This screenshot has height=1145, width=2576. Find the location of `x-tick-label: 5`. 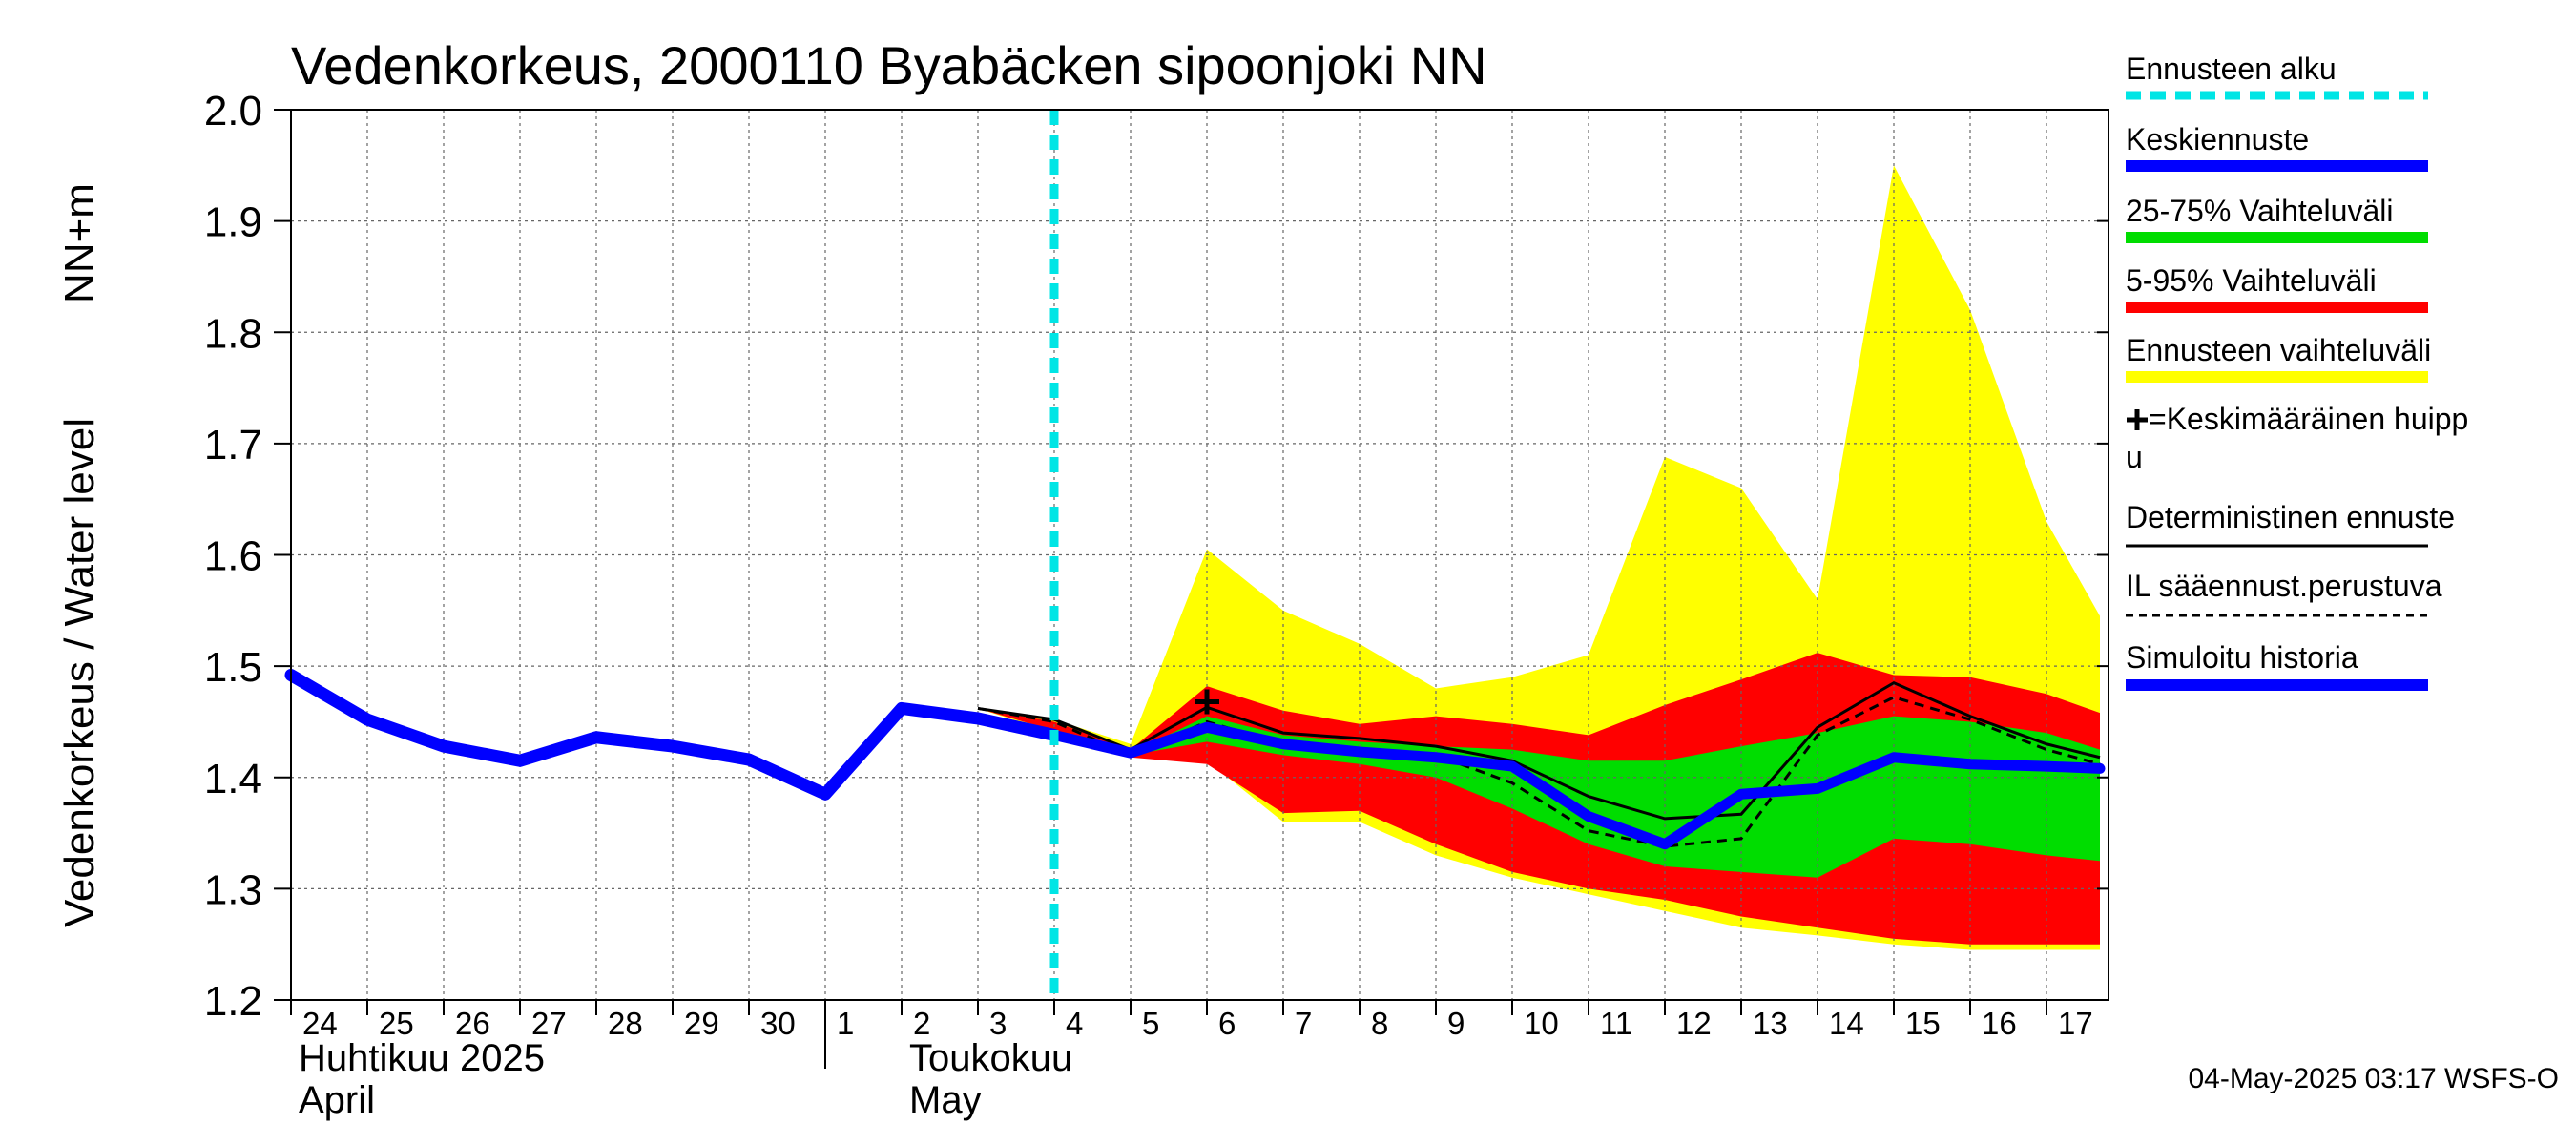

x-tick-label: 5 is located at coordinates (1150, 1023).